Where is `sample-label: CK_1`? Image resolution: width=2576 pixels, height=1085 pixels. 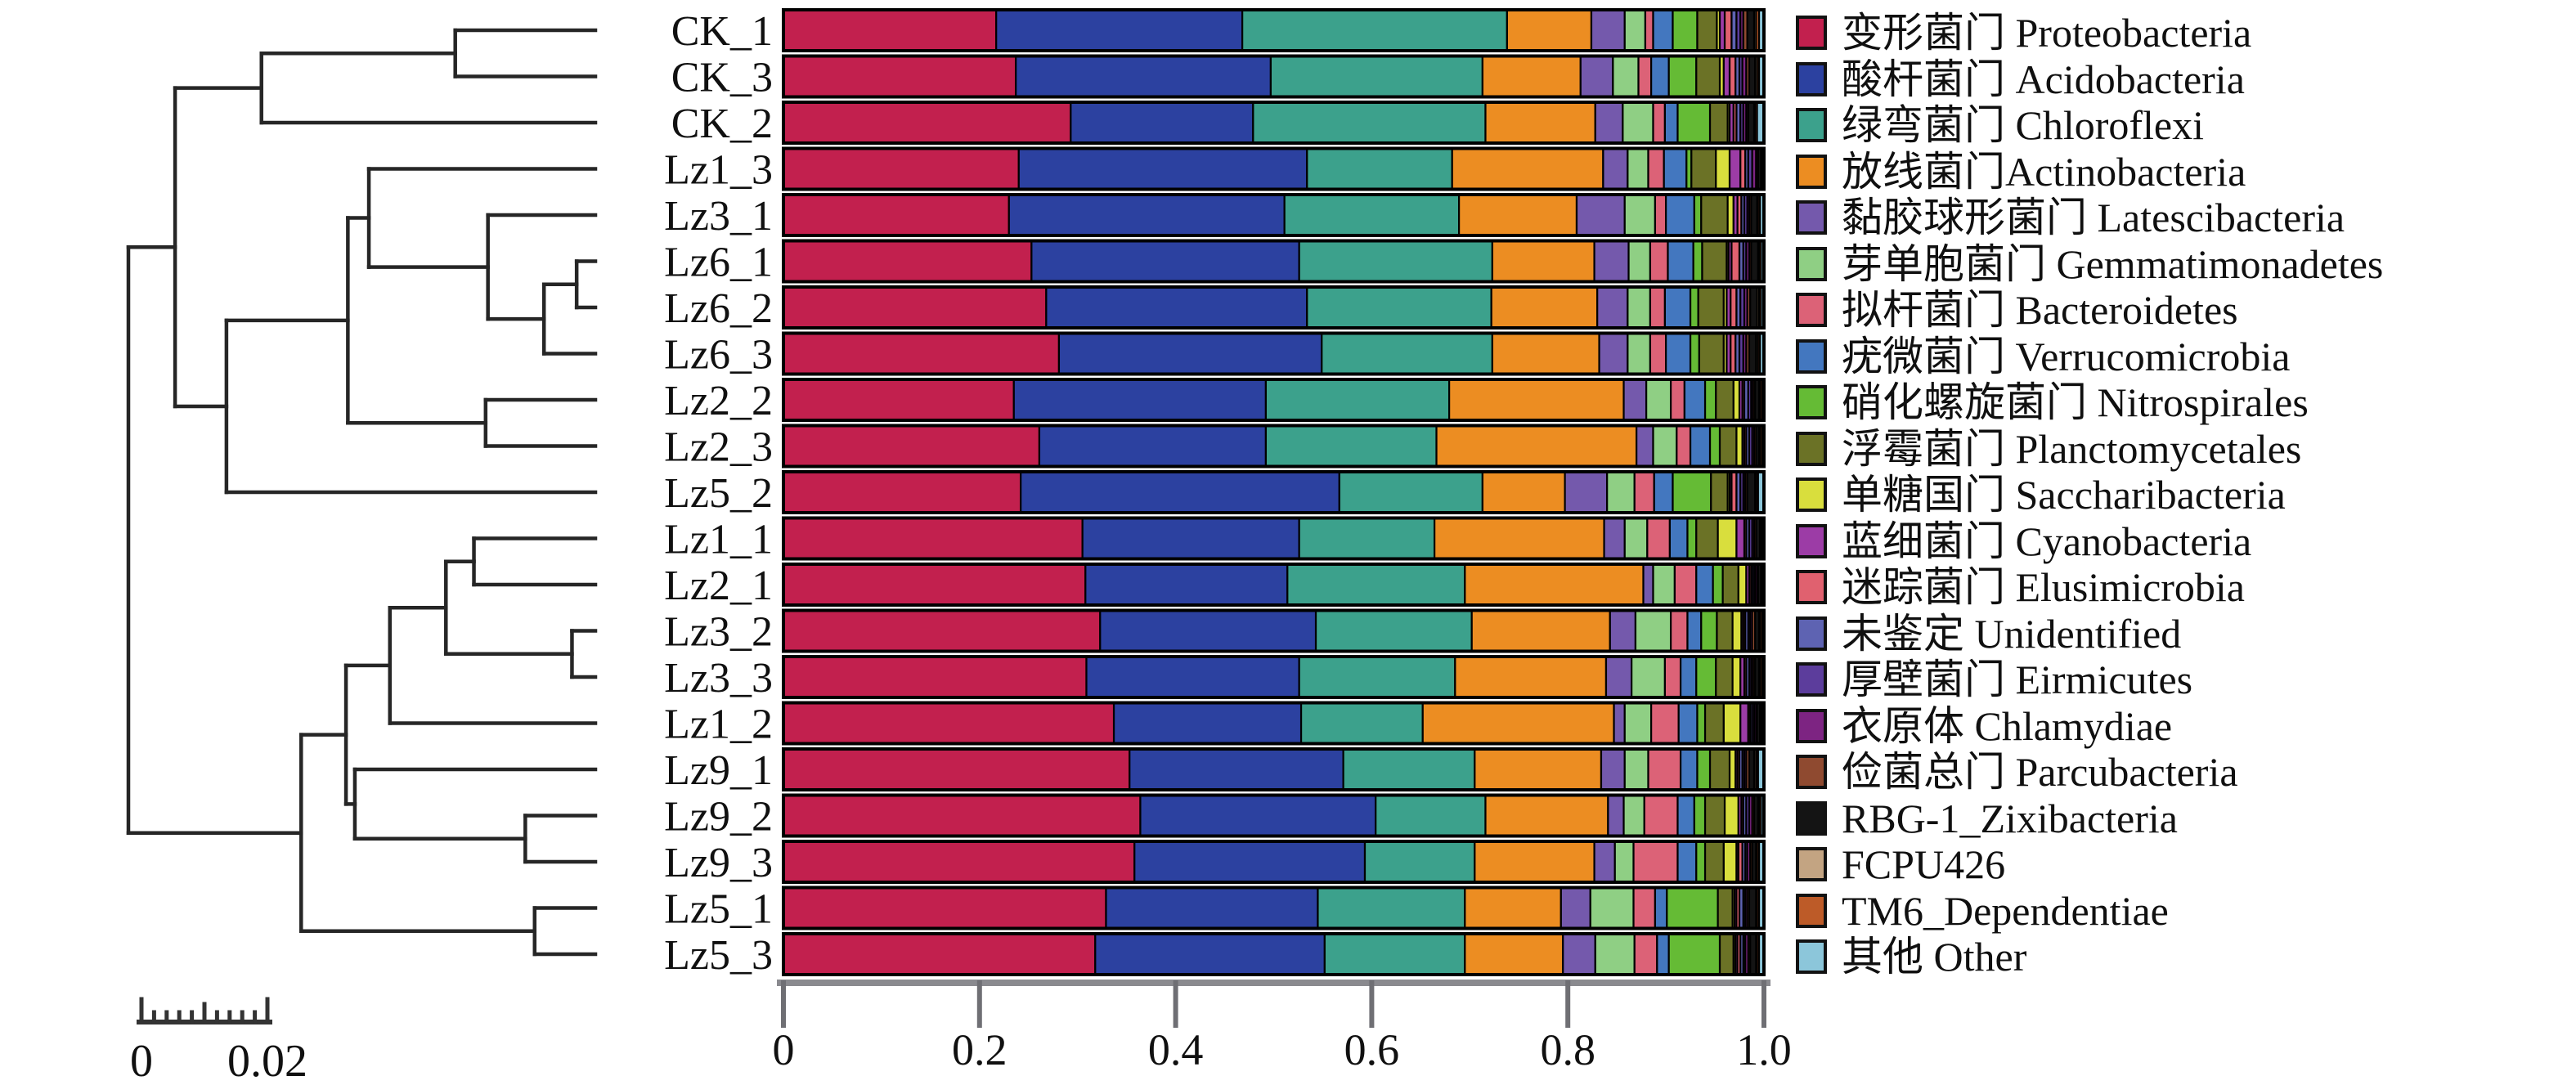 sample-label: CK_1 is located at coordinates (722, 31).